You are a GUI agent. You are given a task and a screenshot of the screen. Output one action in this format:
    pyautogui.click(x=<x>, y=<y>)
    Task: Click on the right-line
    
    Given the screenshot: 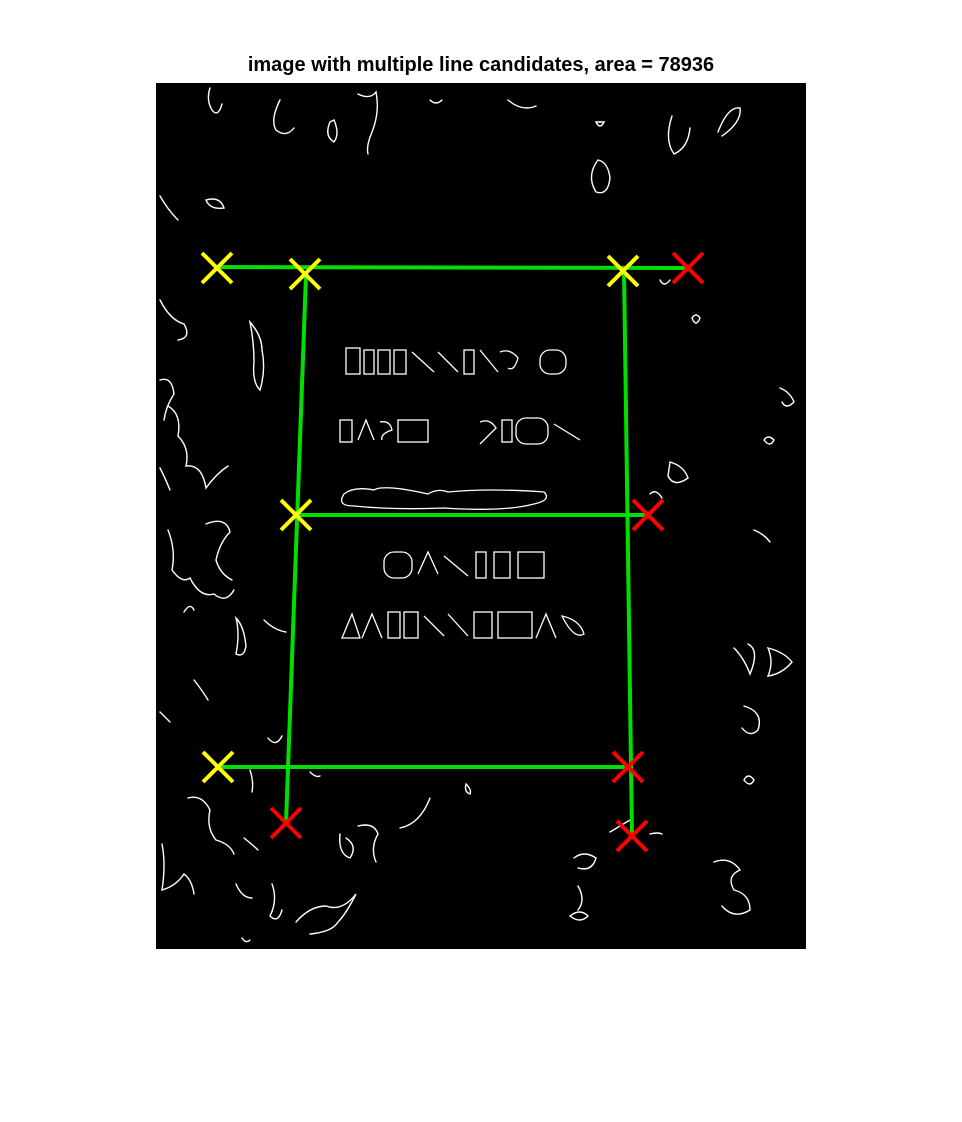 What is the action you would take?
    pyautogui.click(x=628, y=553)
    